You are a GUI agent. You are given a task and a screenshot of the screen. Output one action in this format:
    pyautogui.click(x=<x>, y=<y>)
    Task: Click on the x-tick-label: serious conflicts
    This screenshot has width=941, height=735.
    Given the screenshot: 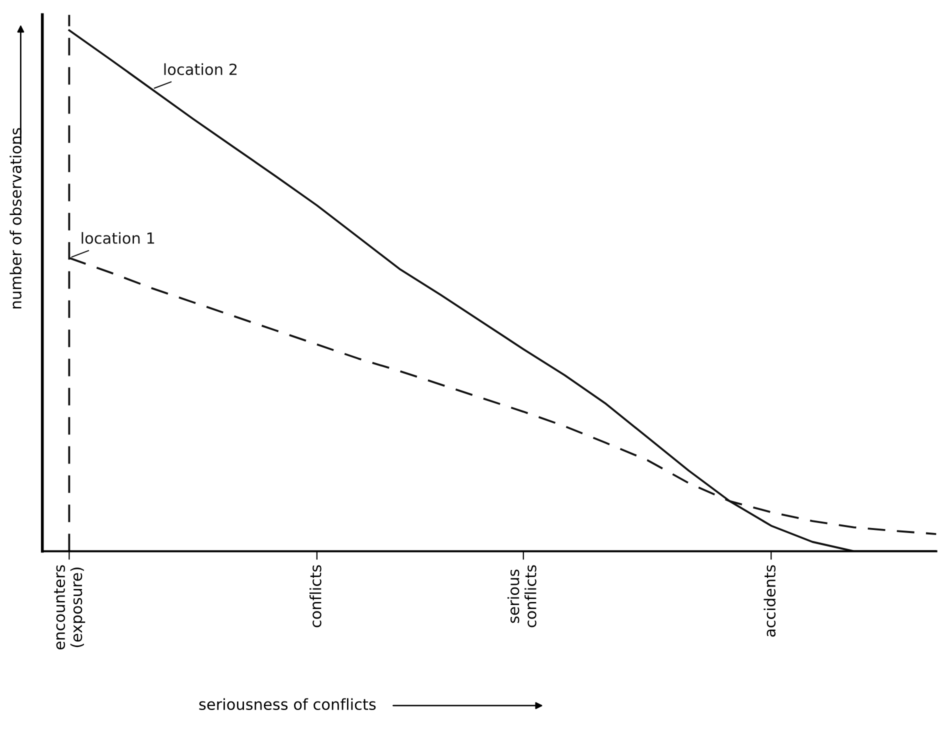 What is the action you would take?
    pyautogui.click(x=521, y=596)
    